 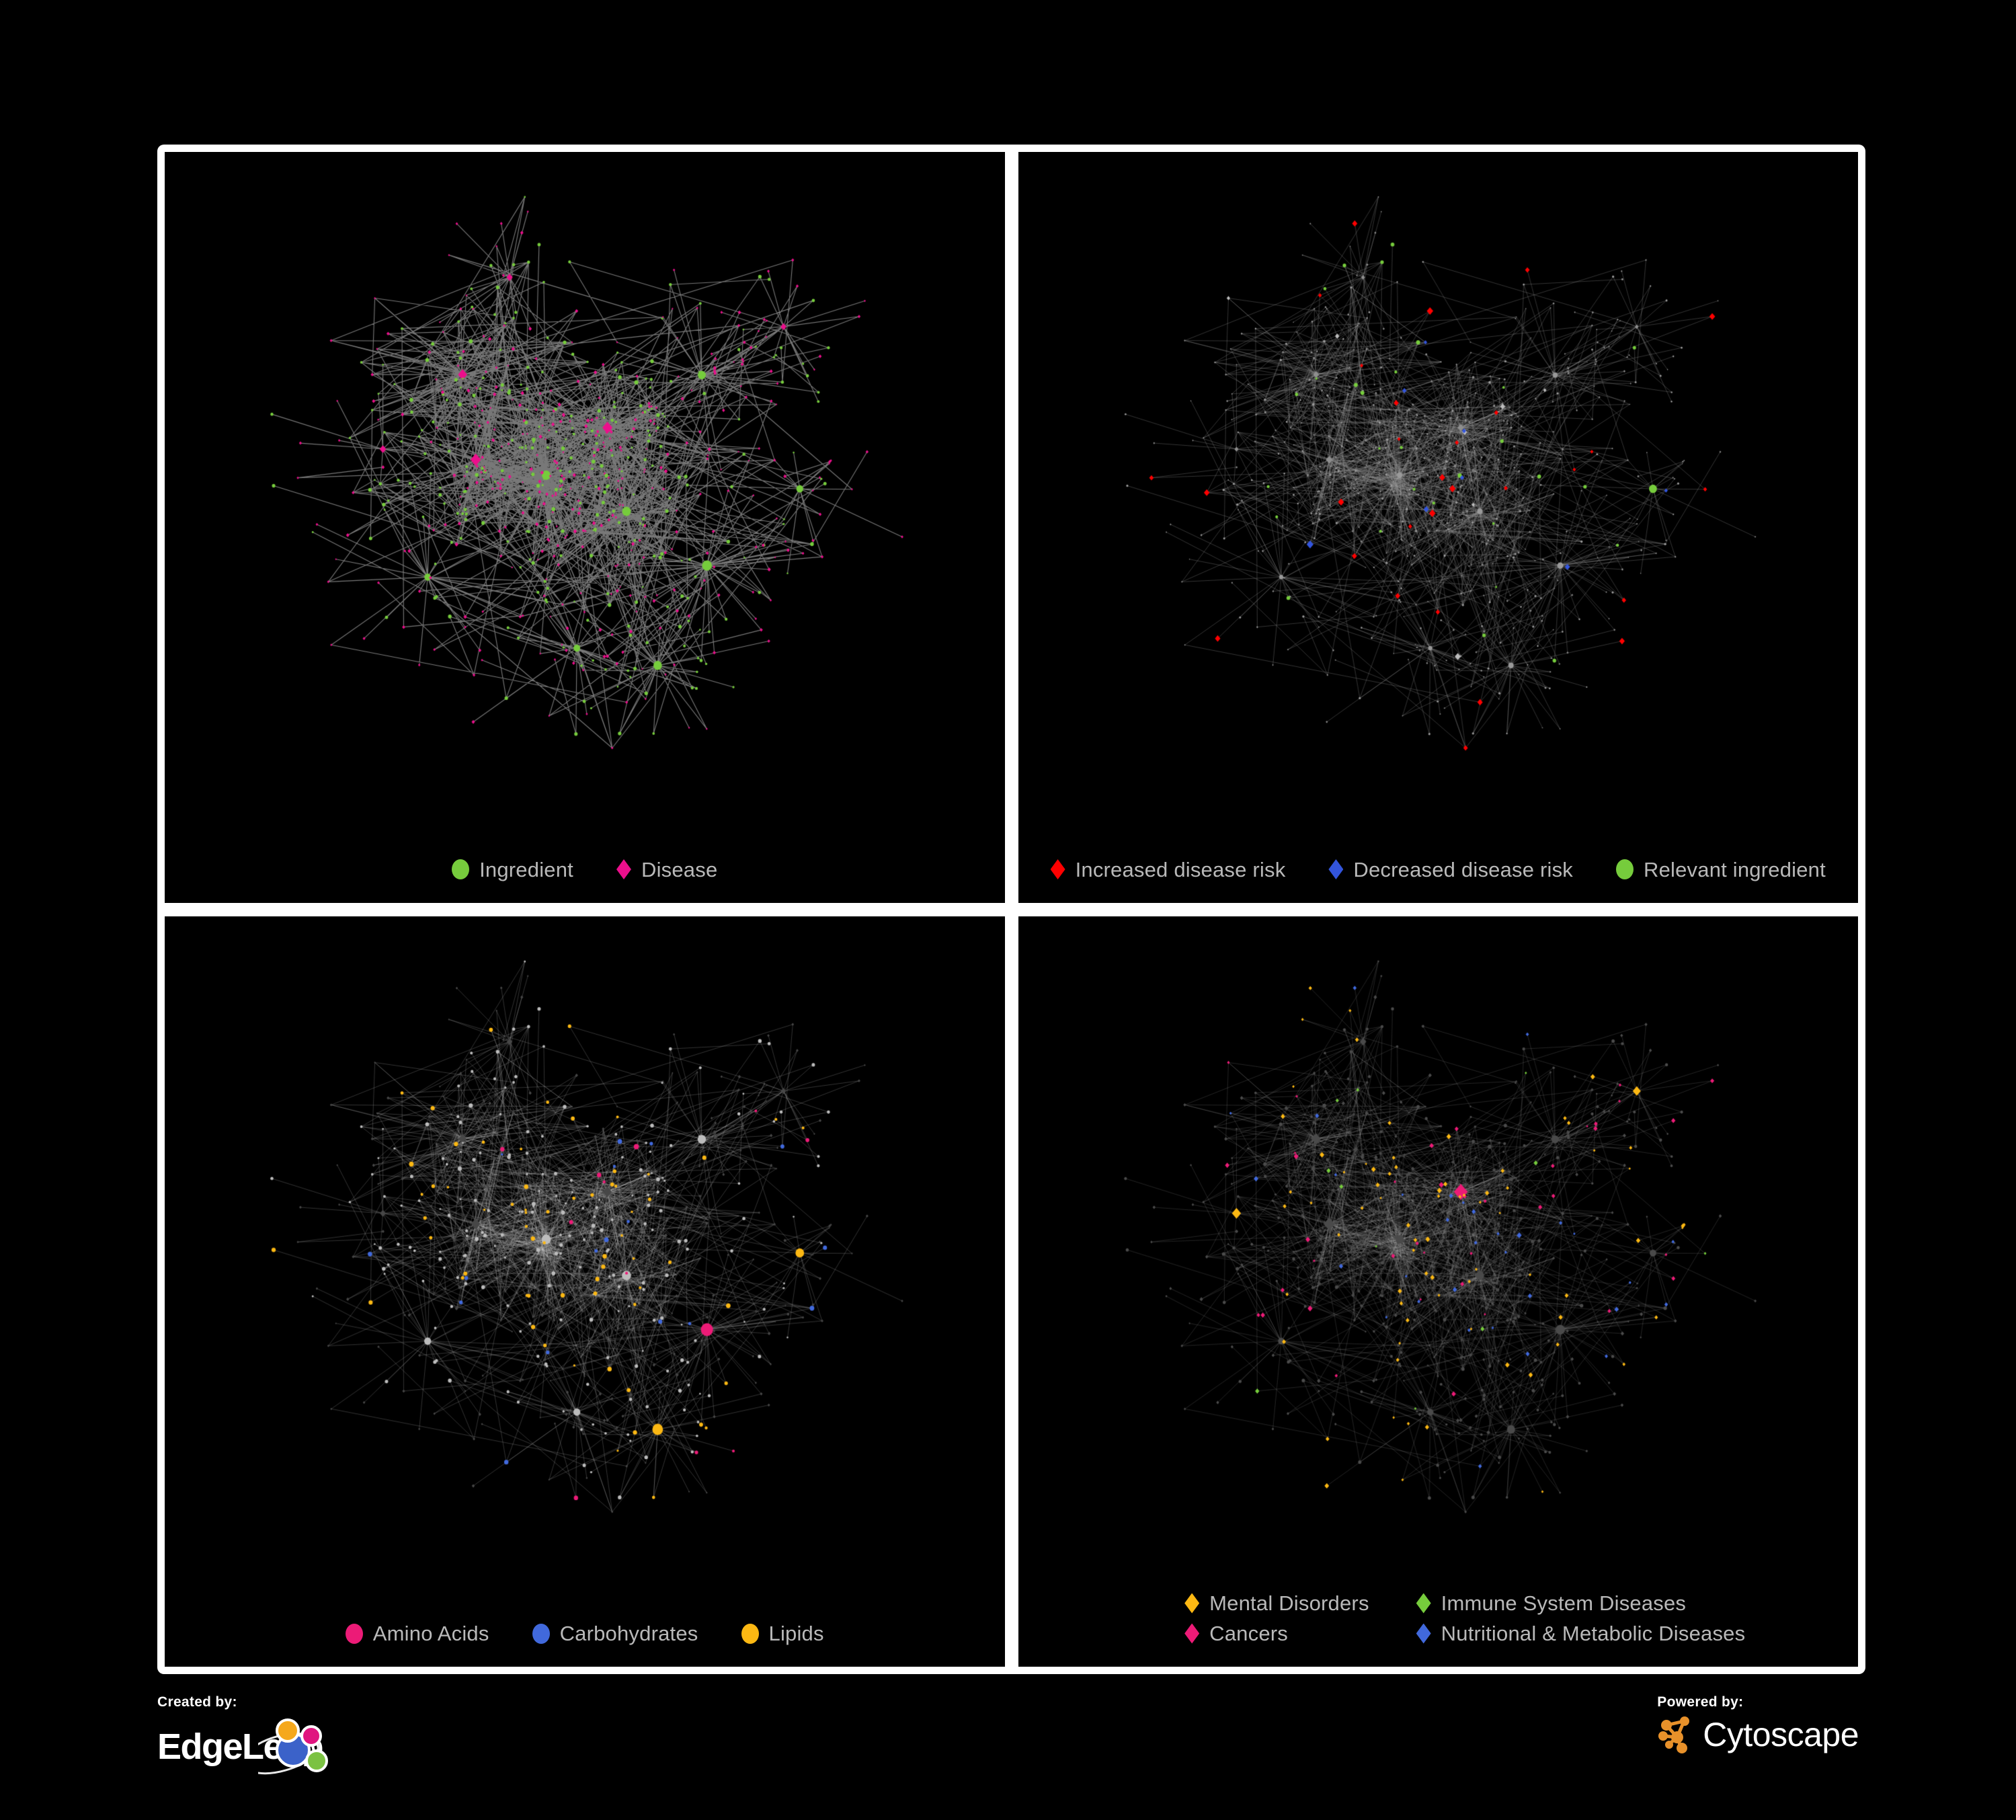 I want to click on legend-label-amino-acids: Amino Acids, so click(x=430, y=1633).